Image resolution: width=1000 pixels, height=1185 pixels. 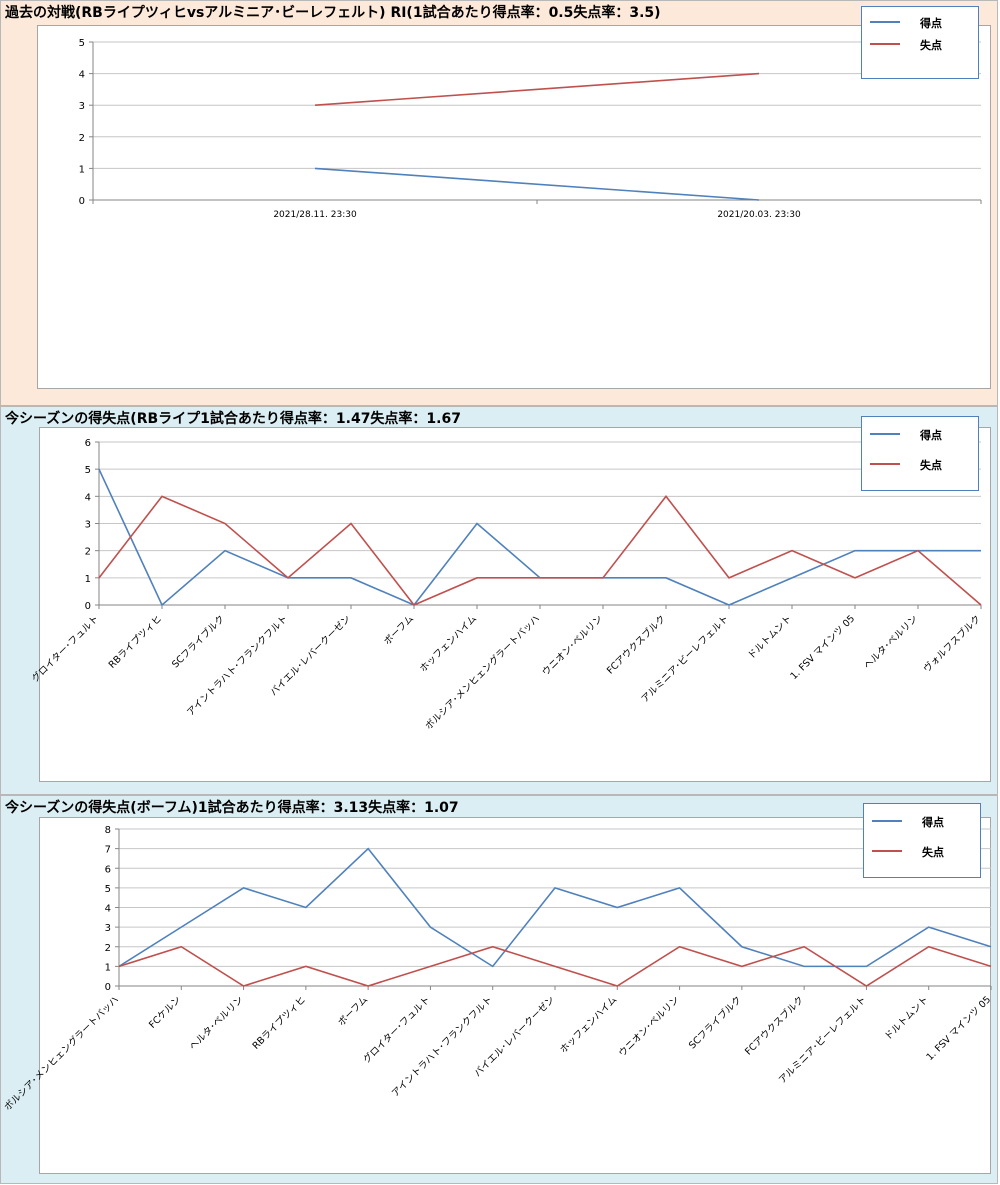 I want to click on y-tick-label: 7, so click(x=108, y=850).